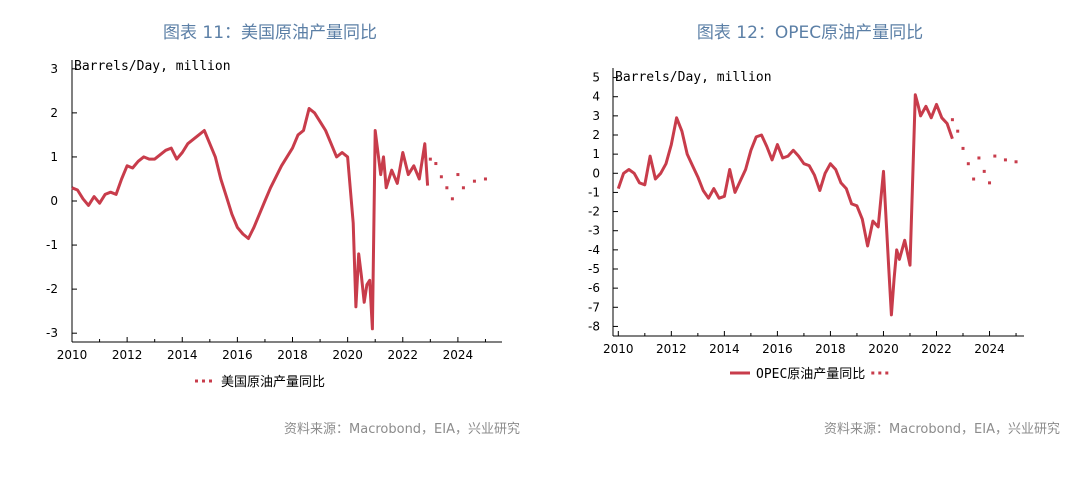 The height and width of the screenshot is (479, 1080). Describe the element at coordinates (594, 288) in the screenshot. I see `y-tick-label: -6` at that location.